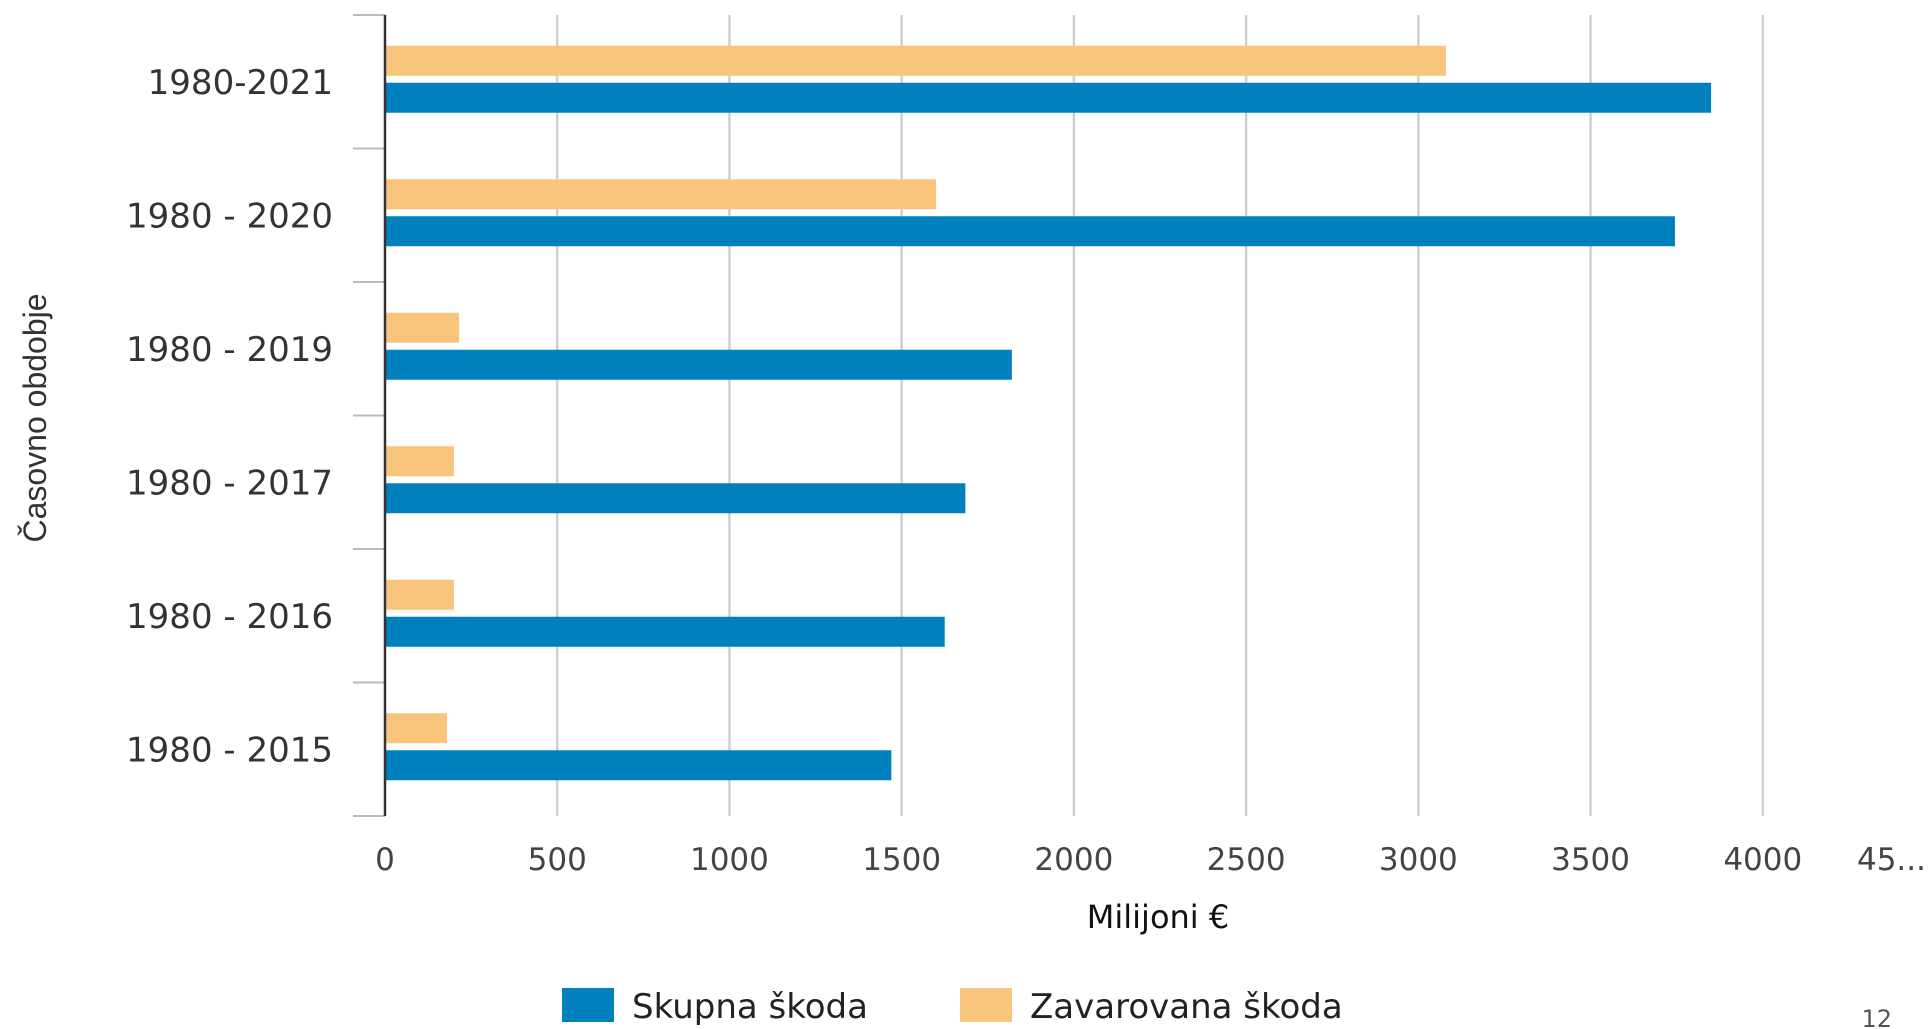  I want to click on legend-label-skupna: Skupna škoda, so click(750, 1007).